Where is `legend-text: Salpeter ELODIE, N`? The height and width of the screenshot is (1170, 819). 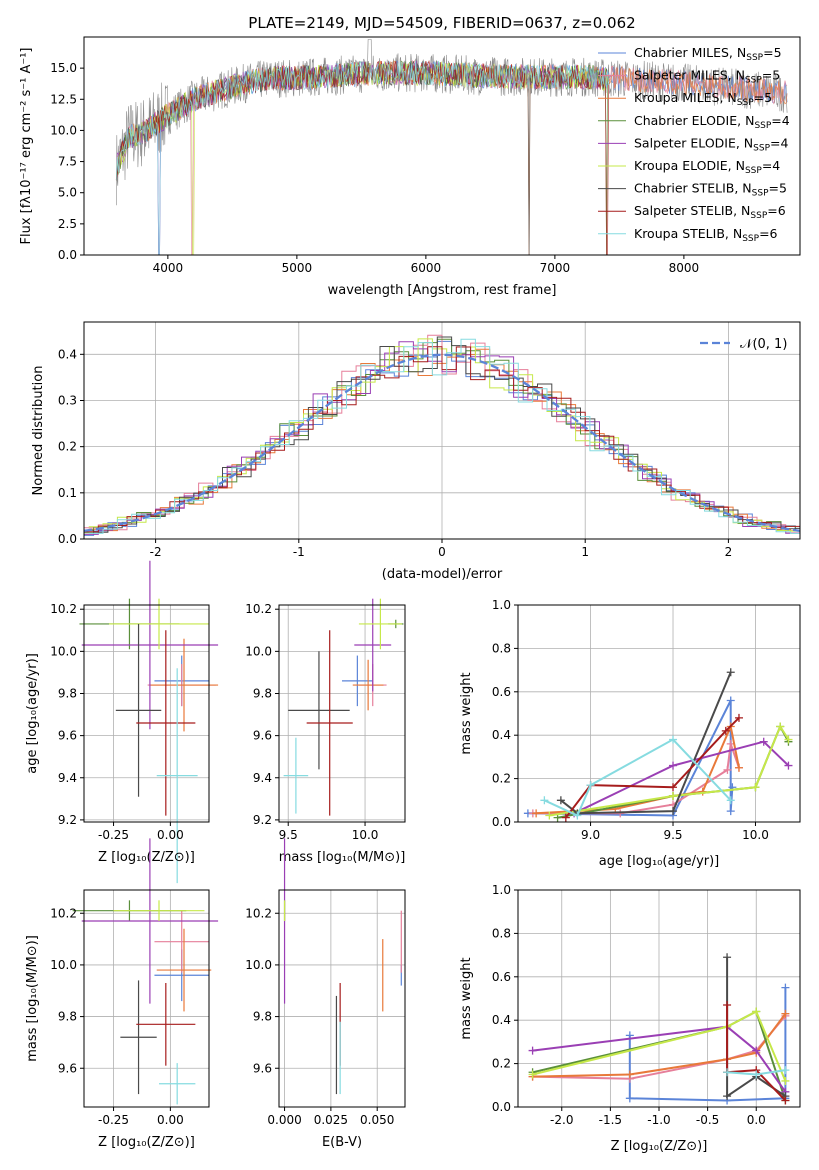
legend-text: Salpeter ELODIE, N is located at coordinates (693, 142).